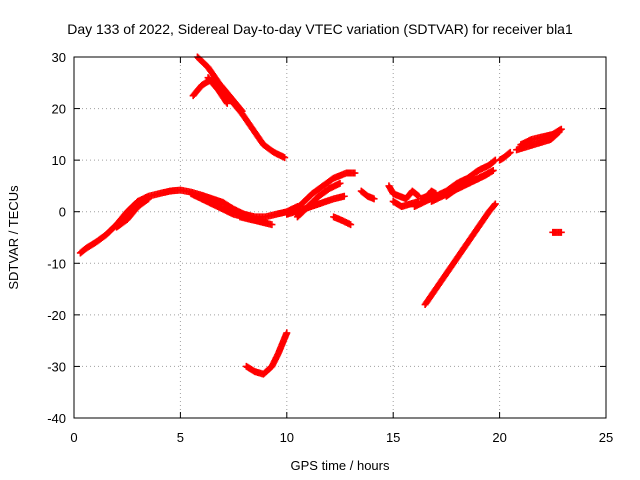 The height and width of the screenshot is (480, 640). What do you see at coordinates (256, 221) in the screenshot?
I see `series-arc-d` at bounding box center [256, 221].